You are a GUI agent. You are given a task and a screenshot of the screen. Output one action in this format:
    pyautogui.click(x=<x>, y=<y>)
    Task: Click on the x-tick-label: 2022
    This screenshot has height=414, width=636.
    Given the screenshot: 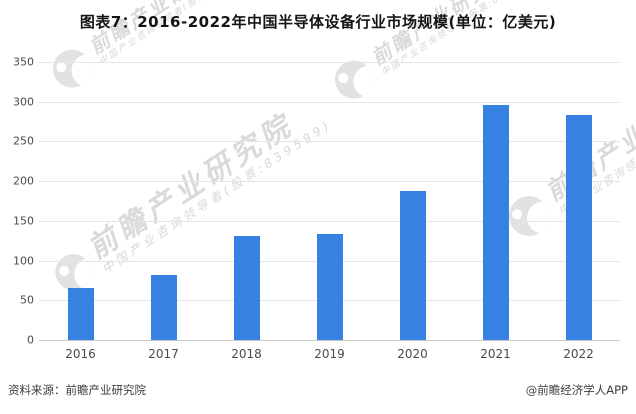 What is the action you would take?
    pyautogui.click(x=578, y=354)
    